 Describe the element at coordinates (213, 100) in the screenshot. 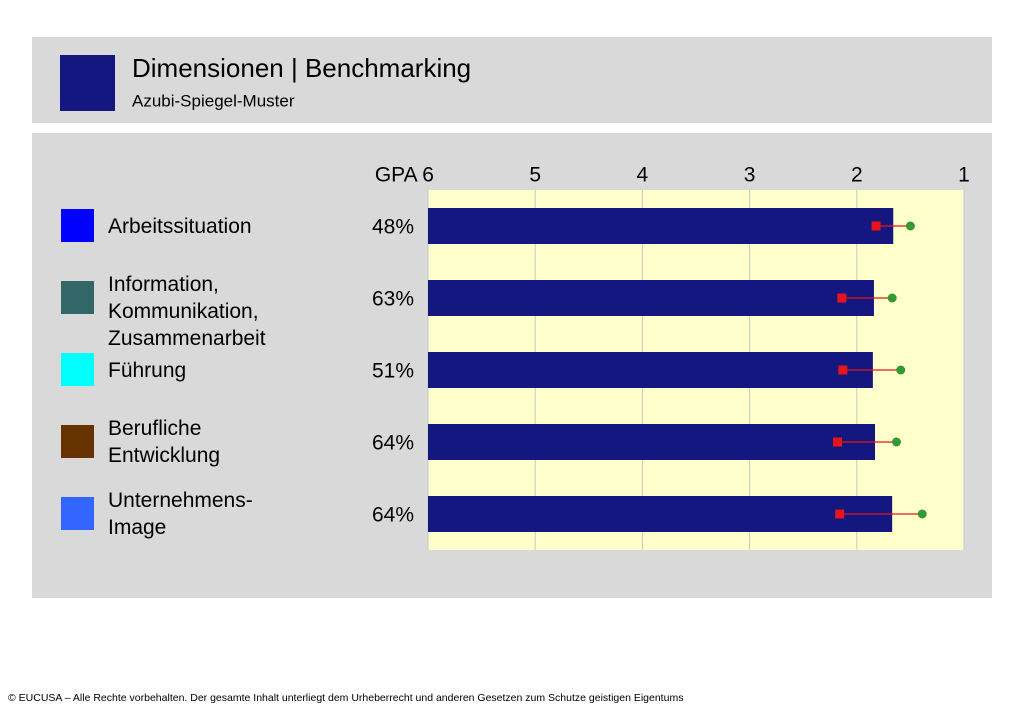

I see `subtitle: Azubi-Spiegel-Muster` at that location.